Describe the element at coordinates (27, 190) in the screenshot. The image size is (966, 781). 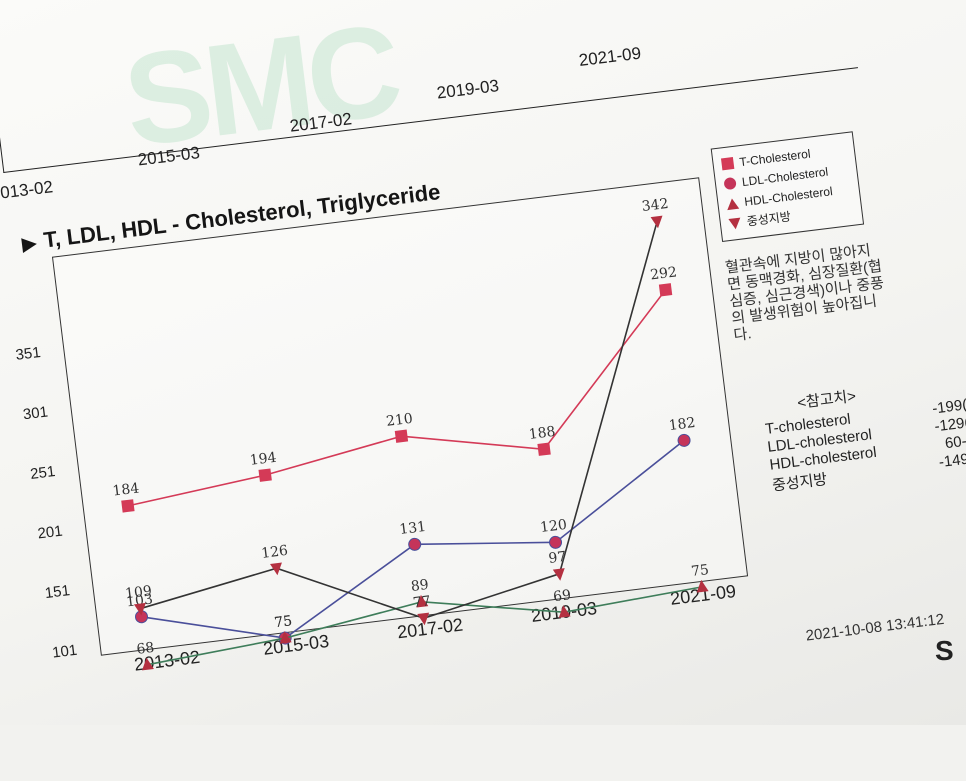
I see `top-x-tick: 2013-02` at that location.